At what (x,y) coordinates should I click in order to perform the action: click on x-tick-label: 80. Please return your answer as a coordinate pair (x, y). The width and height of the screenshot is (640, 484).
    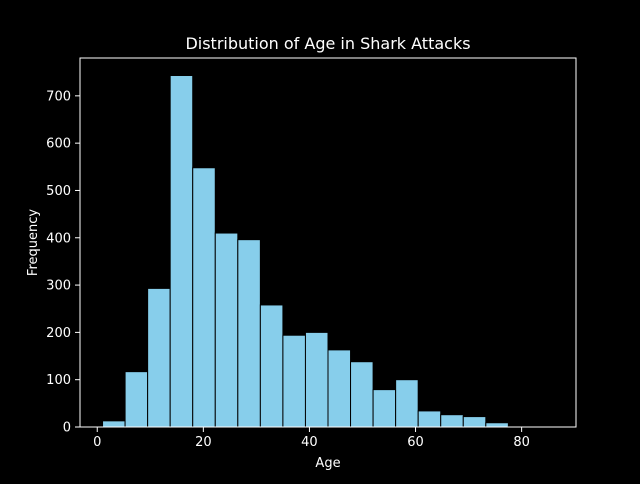
    Looking at the image, I should click on (521, 442).